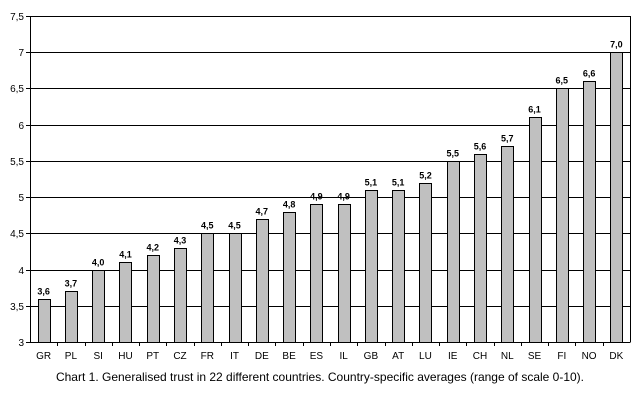  Describe the element at coordinates (480, 248) in the screenshot. I see `bar-CH` at that location.